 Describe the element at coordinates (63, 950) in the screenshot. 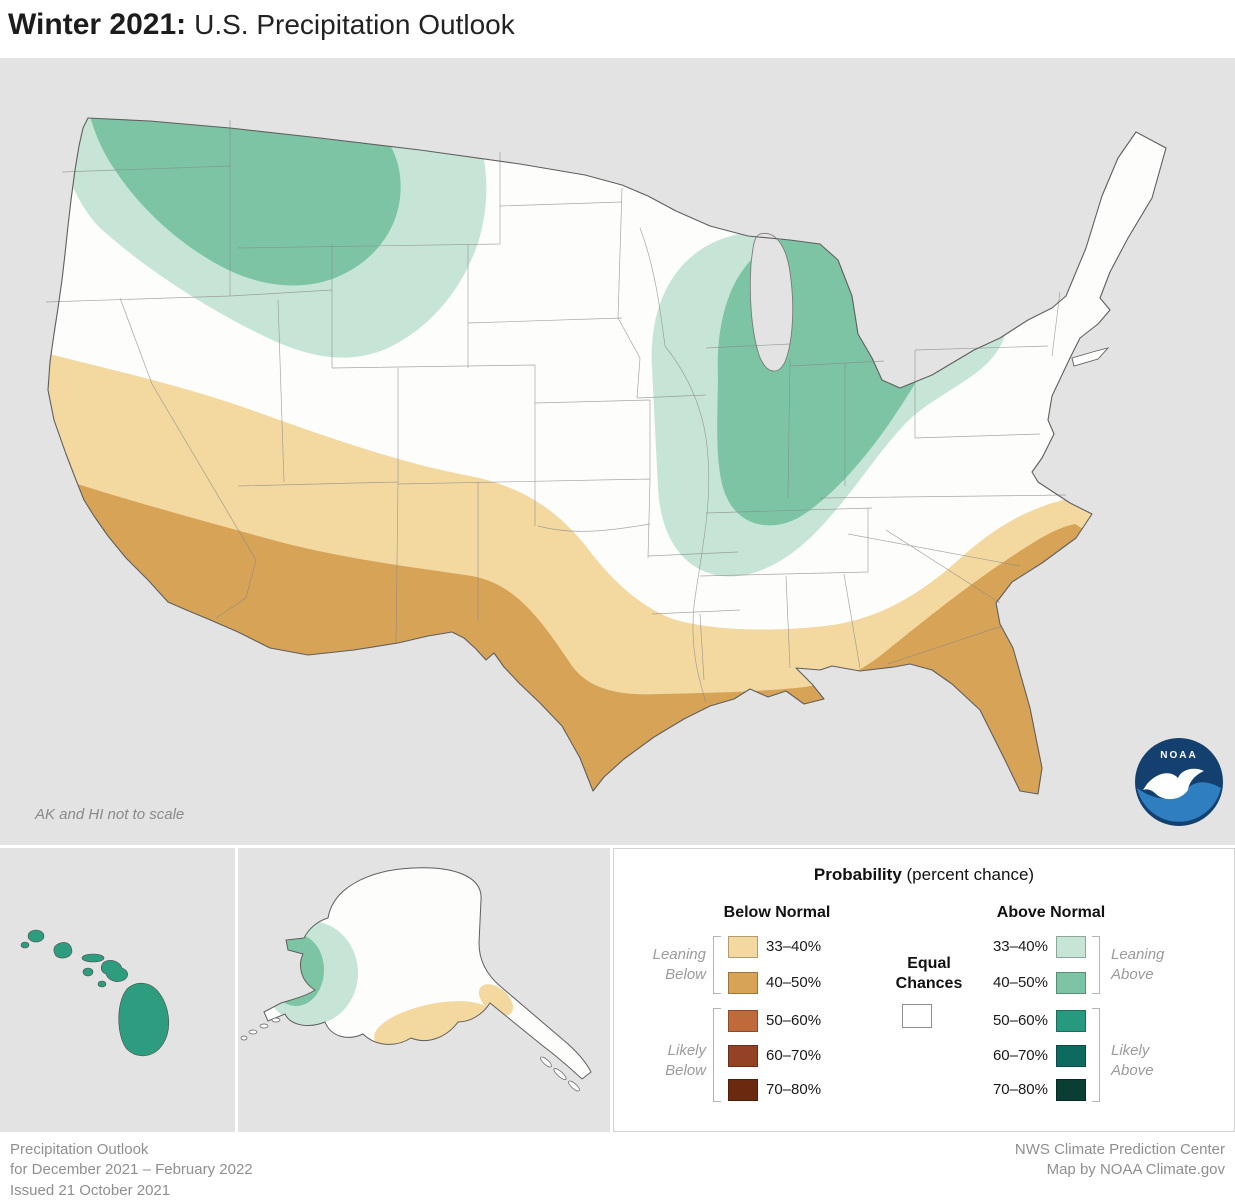

I see `island-oahu` at that location.